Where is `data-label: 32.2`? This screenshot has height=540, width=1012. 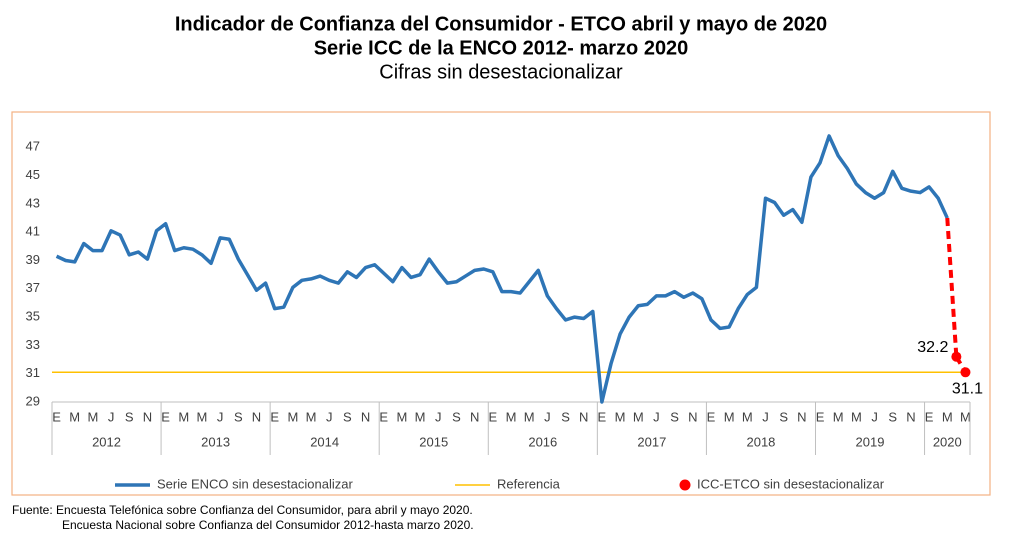 data-label: 32.2 is located at coordinates (932, 347).